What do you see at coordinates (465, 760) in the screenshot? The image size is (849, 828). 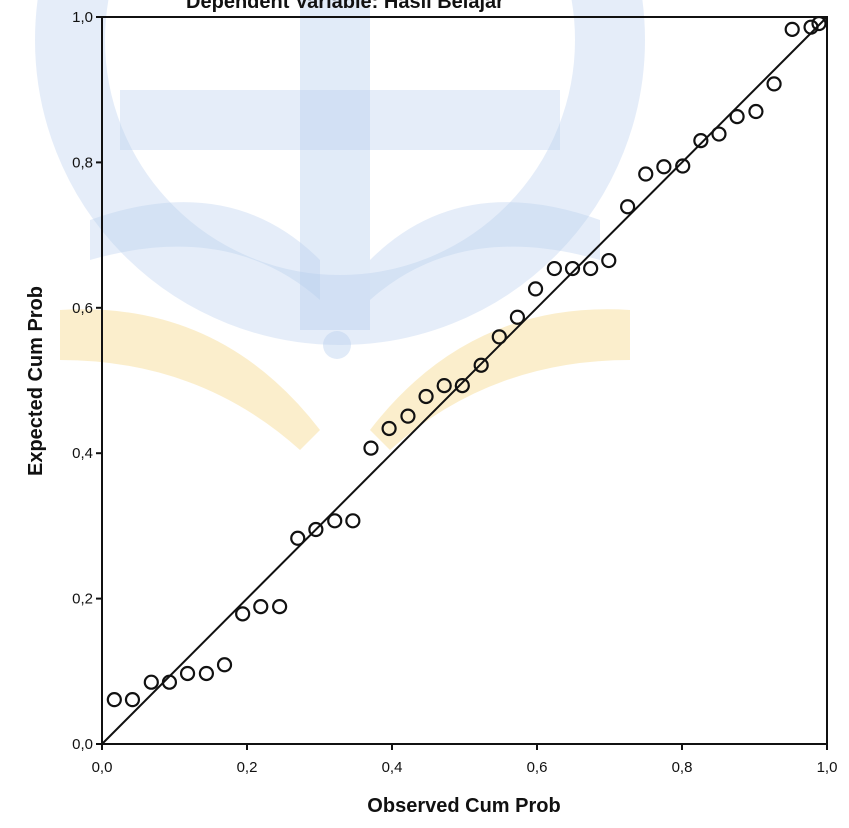 I see `x-axis: 0,0 0,2 0,4 0,6 0,8 1,0` at bounding box center [465, 760].